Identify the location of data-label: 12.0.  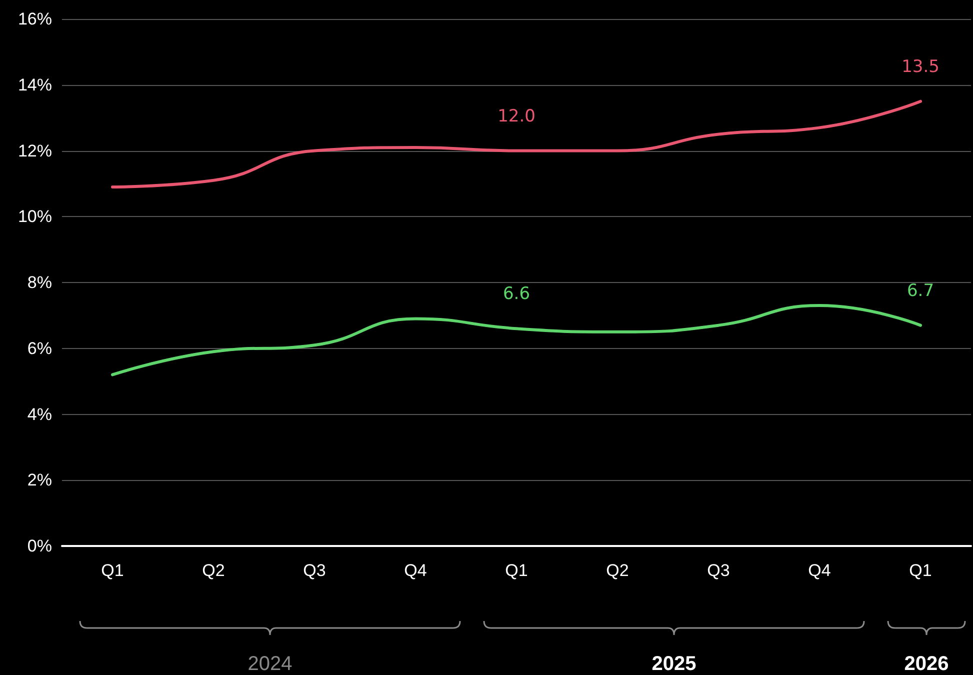
(517, 116).